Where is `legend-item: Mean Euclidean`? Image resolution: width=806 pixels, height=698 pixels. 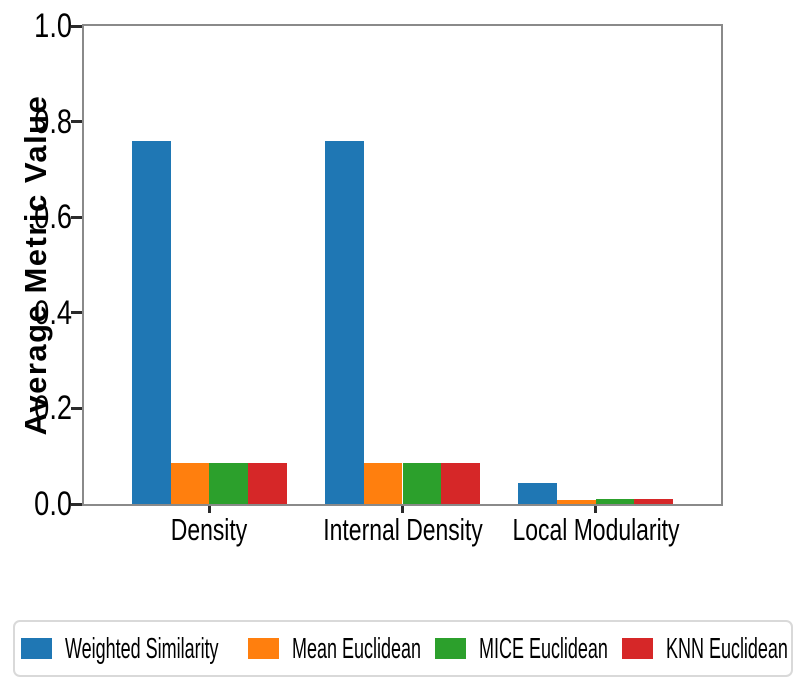 legend-item: Mean Euclidean is located at coordinates (334, 649).